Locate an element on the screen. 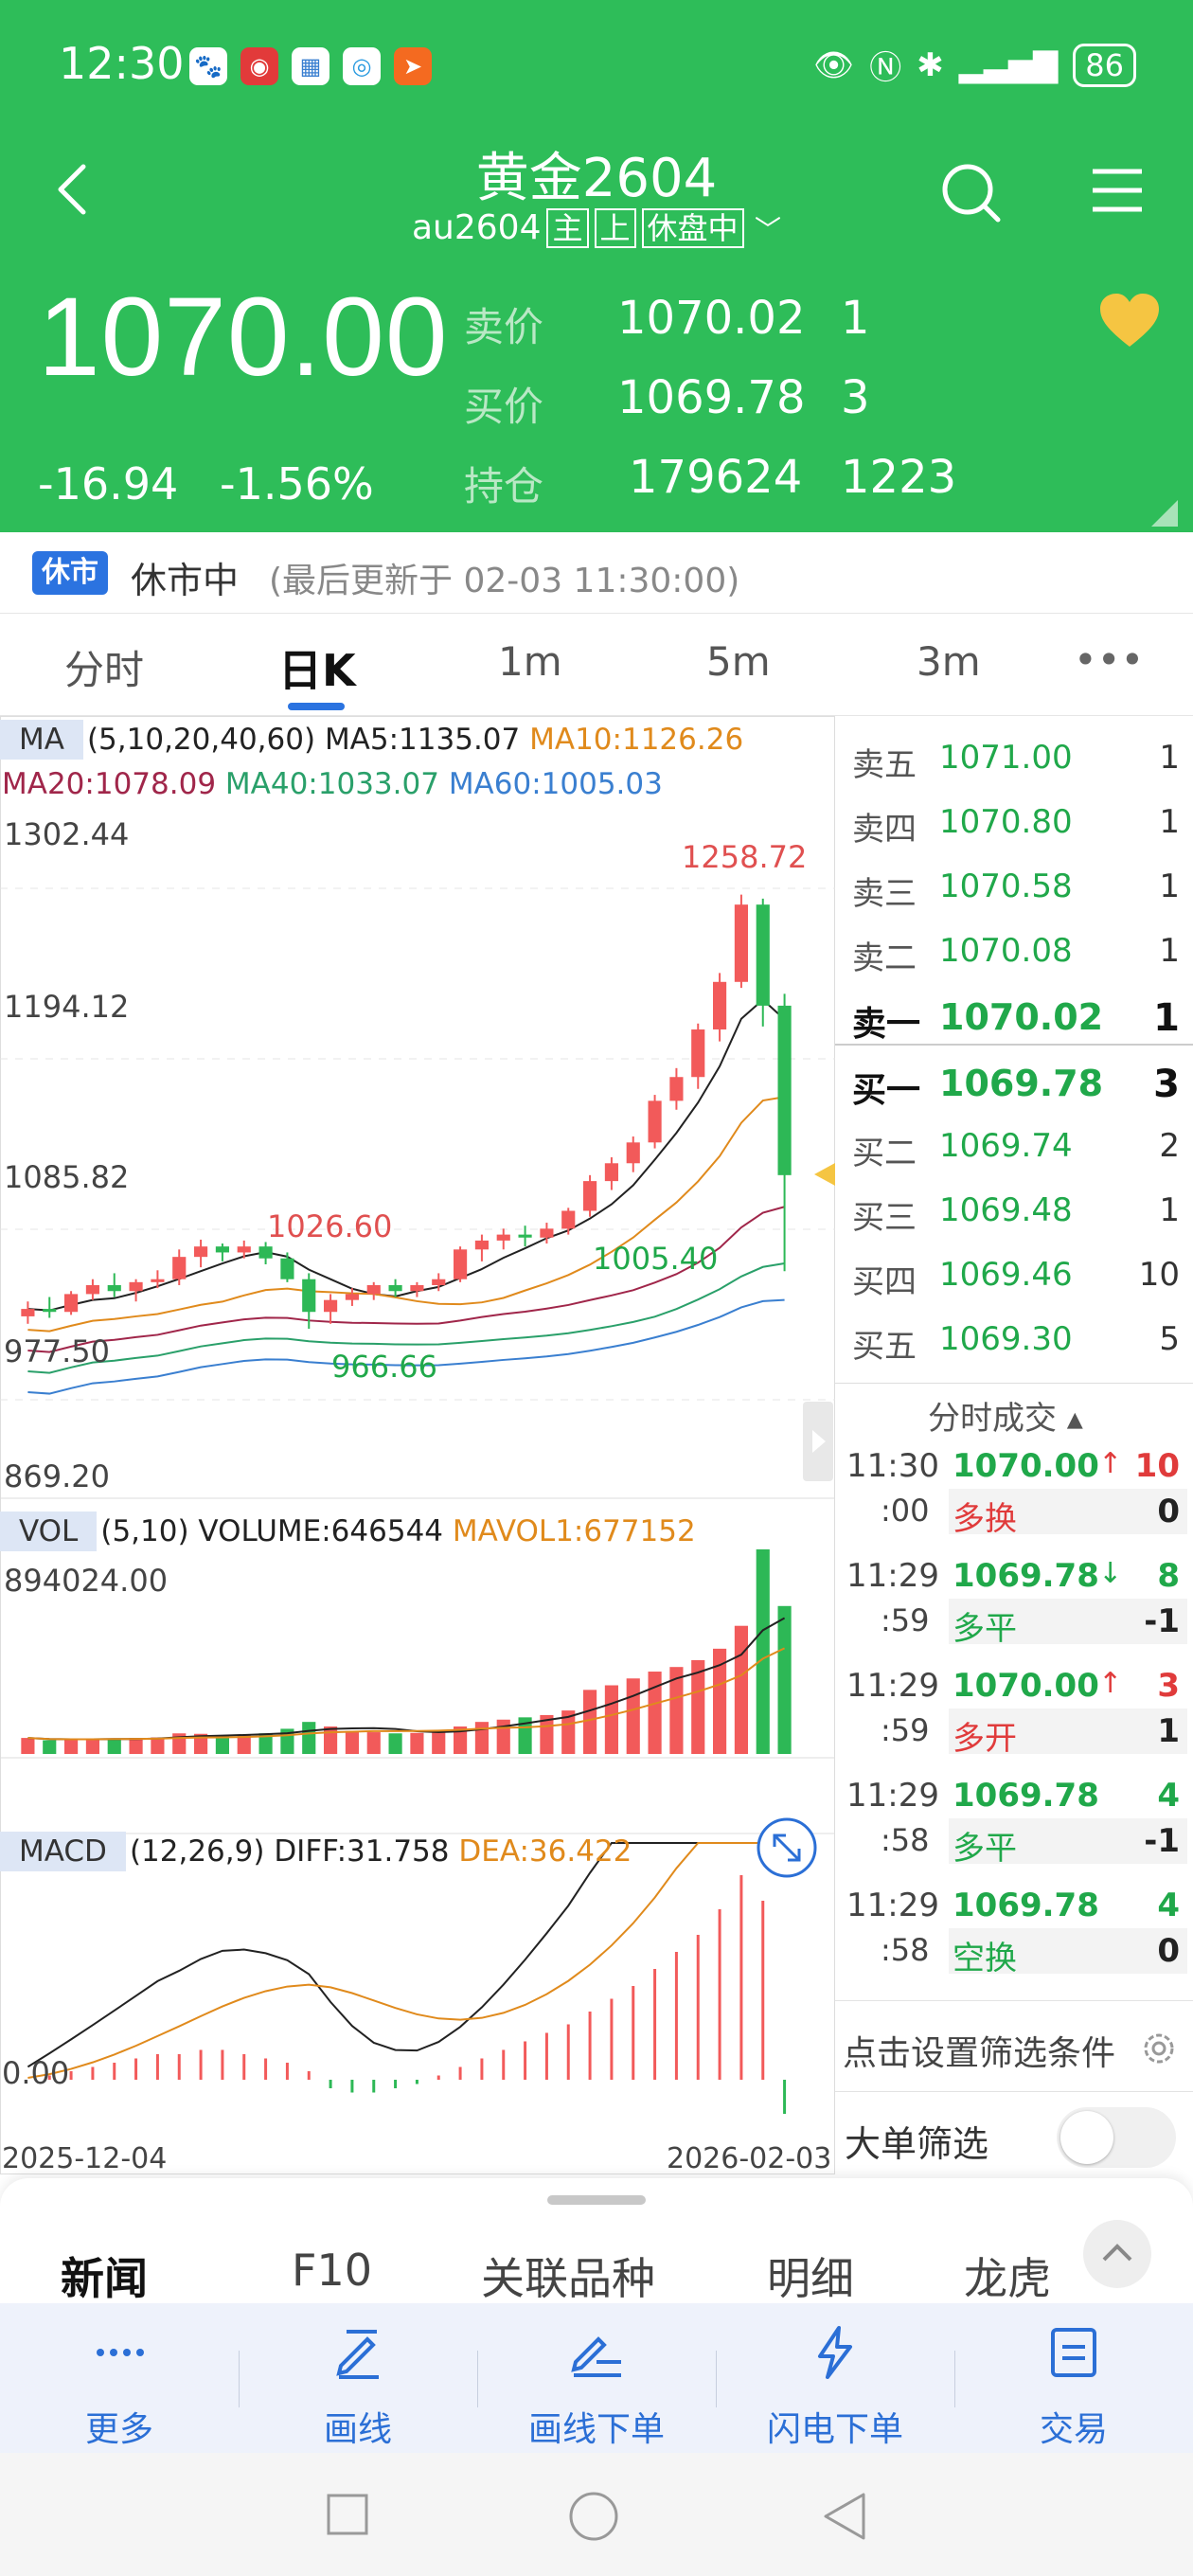 The height and width of the screenshot is (2576, 1193). tick-price: 1070.00 is located at coordinates (1026, 1466).